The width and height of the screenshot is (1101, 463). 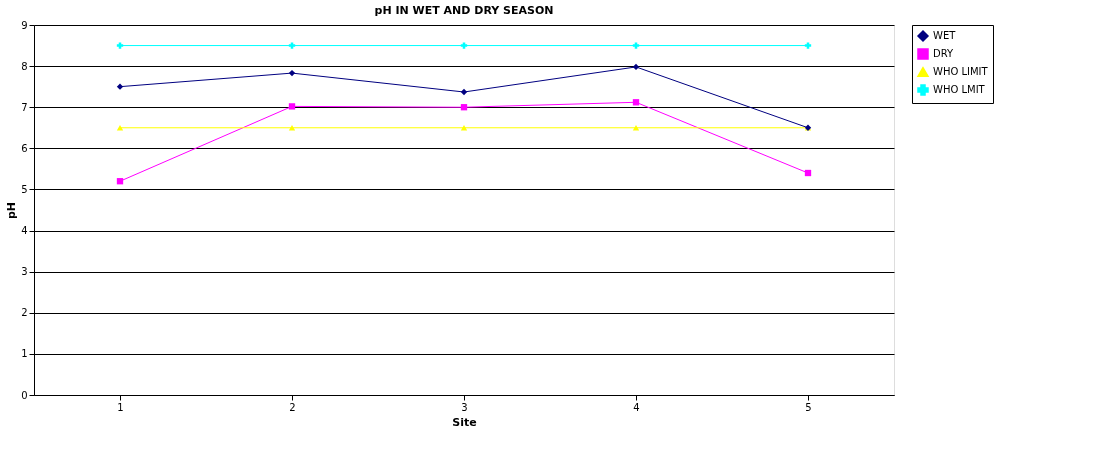 I want to click on y-tick-label: 0, so click(x=24, y=395).